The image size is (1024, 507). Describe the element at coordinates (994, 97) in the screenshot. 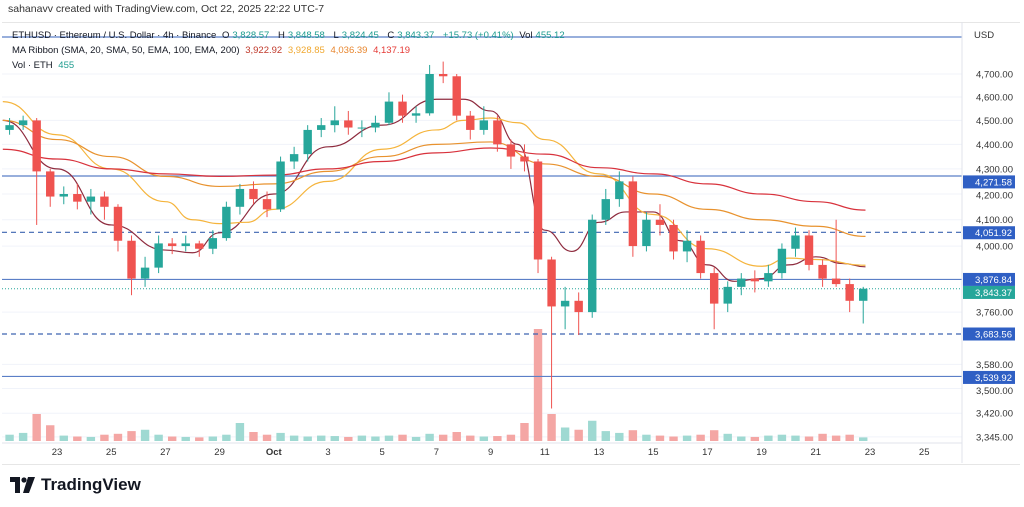

I see `price-tick-label: 4,600.00` at that location.